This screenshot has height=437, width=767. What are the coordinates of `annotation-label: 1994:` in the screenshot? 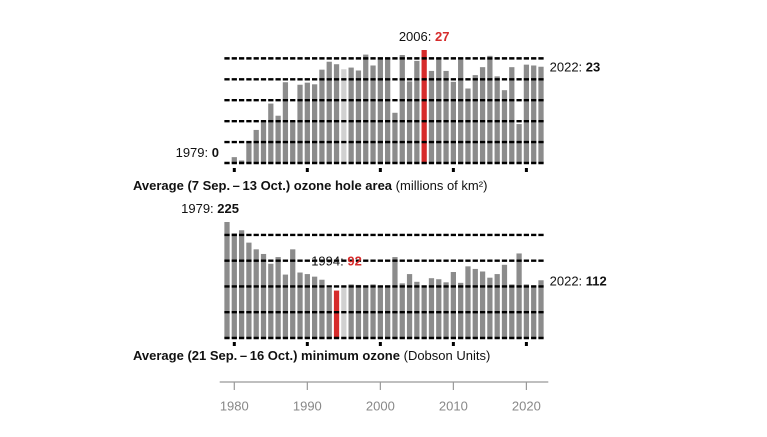 It's located at (327, 261).